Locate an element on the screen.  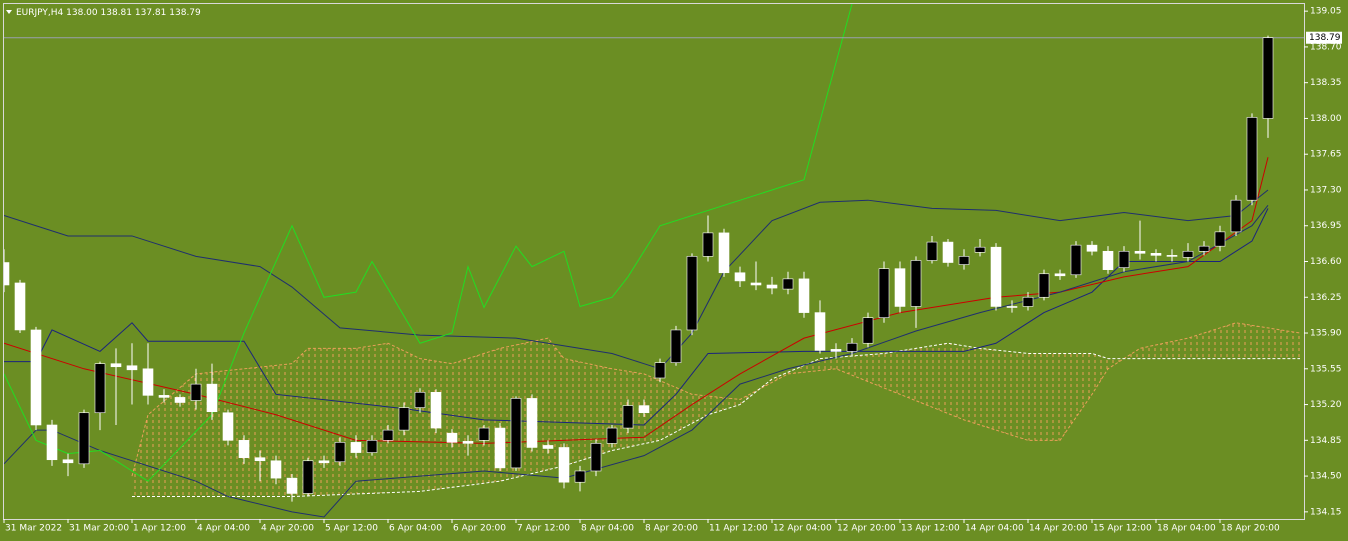
menu-arrow is located at coordinates (9, 12).